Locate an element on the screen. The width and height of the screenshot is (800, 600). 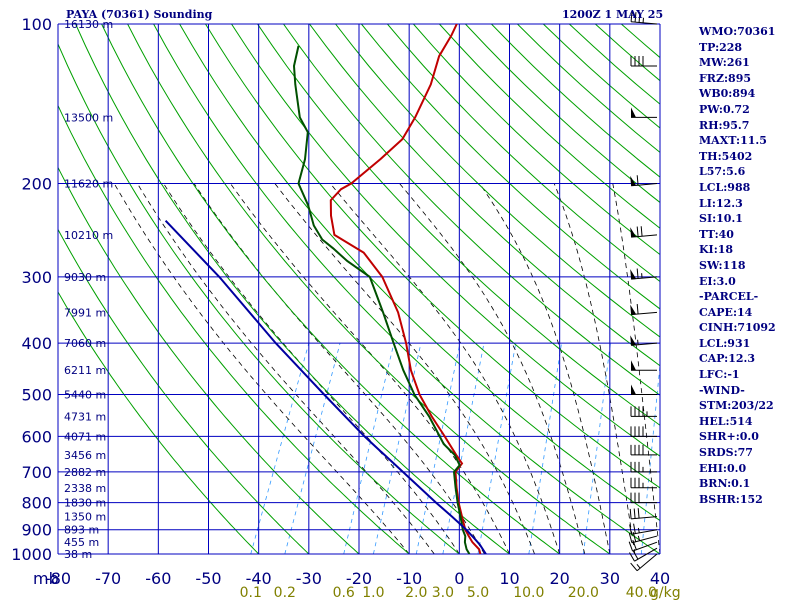
moist-adiabat is located at coordinates (492, 368).